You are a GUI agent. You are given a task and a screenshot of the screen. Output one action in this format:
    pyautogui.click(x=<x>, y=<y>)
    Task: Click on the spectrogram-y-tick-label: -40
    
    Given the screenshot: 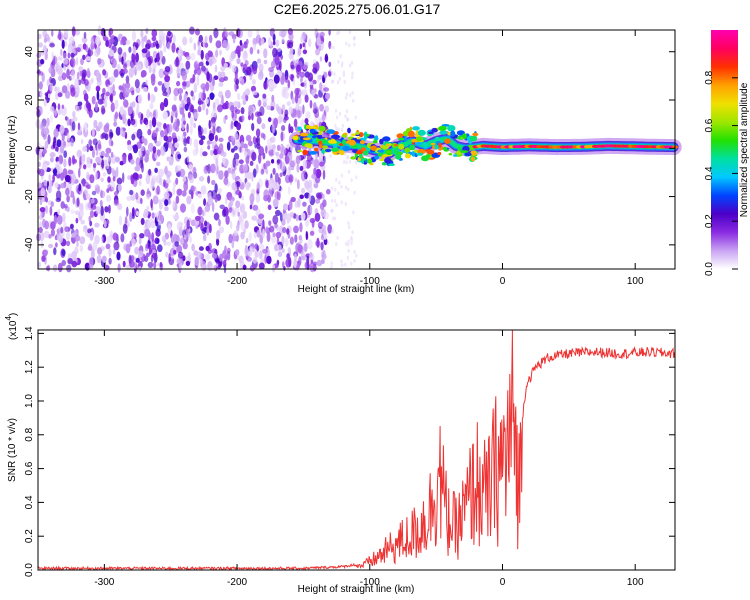 What is the action you would take?
    pyautogui.click(x=29, y=244)
    